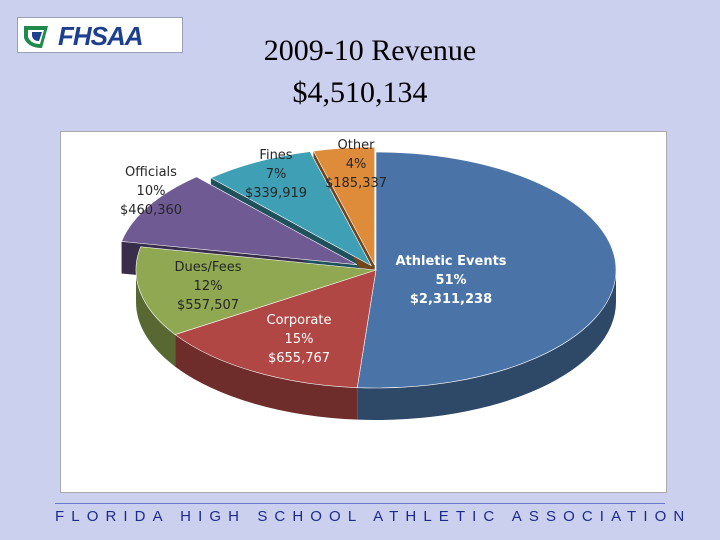 The width and height of the screenshot is (720, 540). What do you see at coordinates (151, 191) in the screenshot?
I see `data-label-officials: Officials 10% $460,360` at bounding box center [151, 191].